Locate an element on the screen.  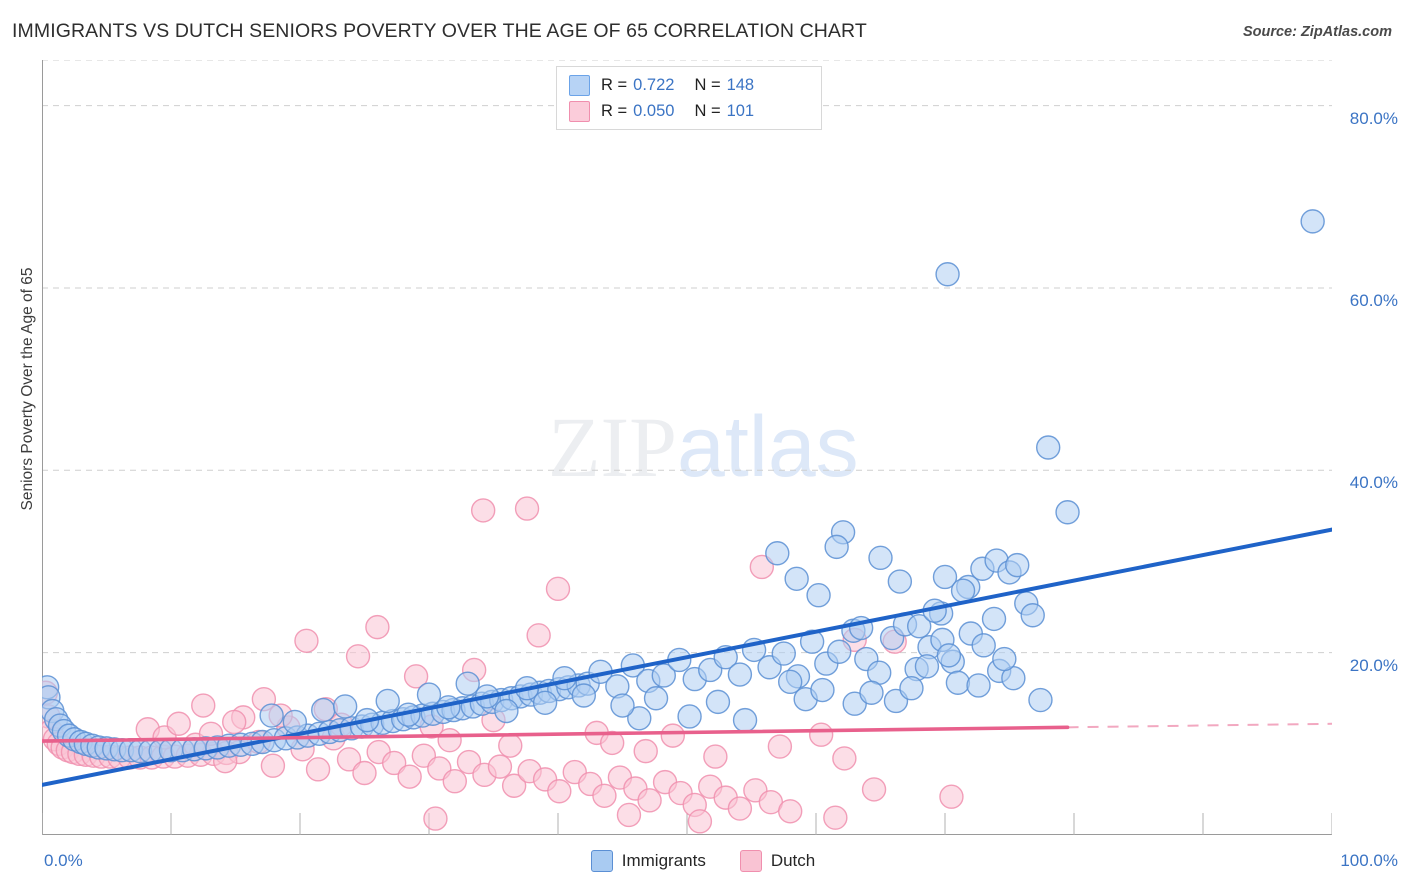
source-attribution: Source: ZipAtlas.com is located at coordinates (1317, 32).